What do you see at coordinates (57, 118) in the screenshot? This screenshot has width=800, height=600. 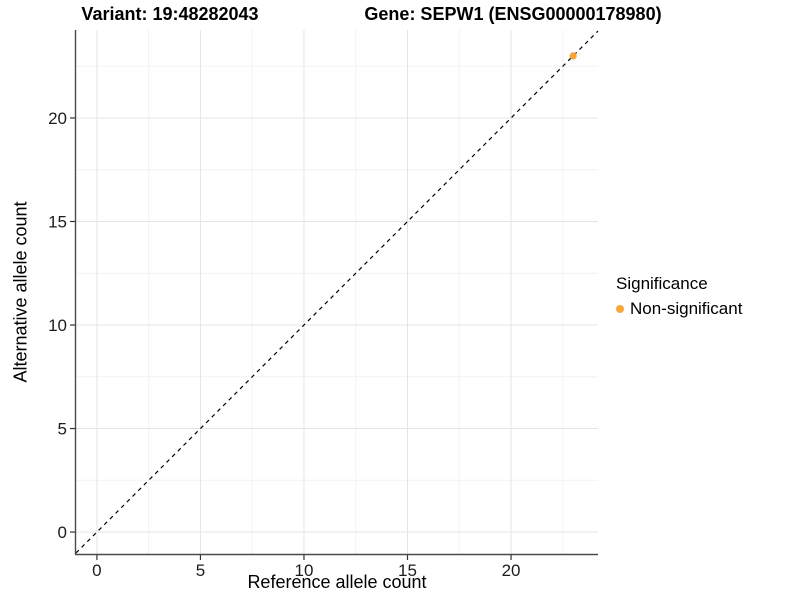 I see `y-tick-label: 20` at bounding box center [57, 118].